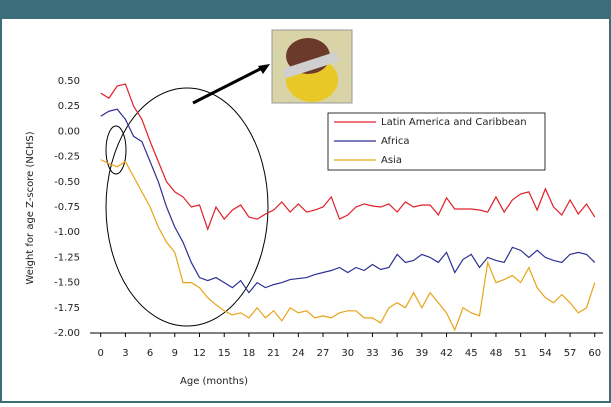 This screenshot has width=611, height=407. I want to click on x-tick-label: 57, so click(570, 353).